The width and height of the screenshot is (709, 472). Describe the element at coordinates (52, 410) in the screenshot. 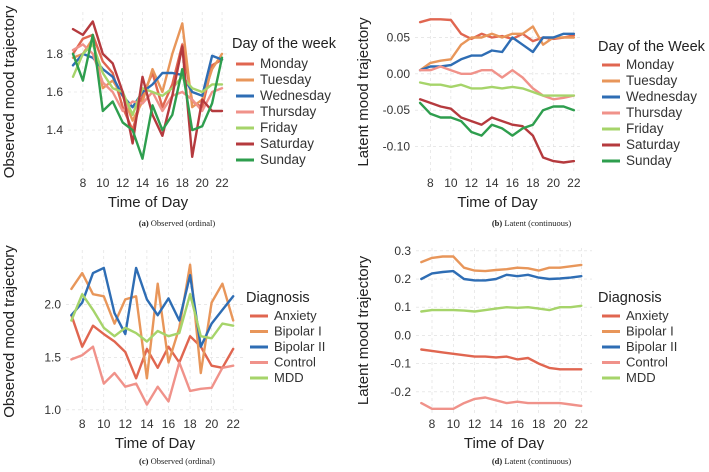

I see `y-tick-label: 1.0` at that location.